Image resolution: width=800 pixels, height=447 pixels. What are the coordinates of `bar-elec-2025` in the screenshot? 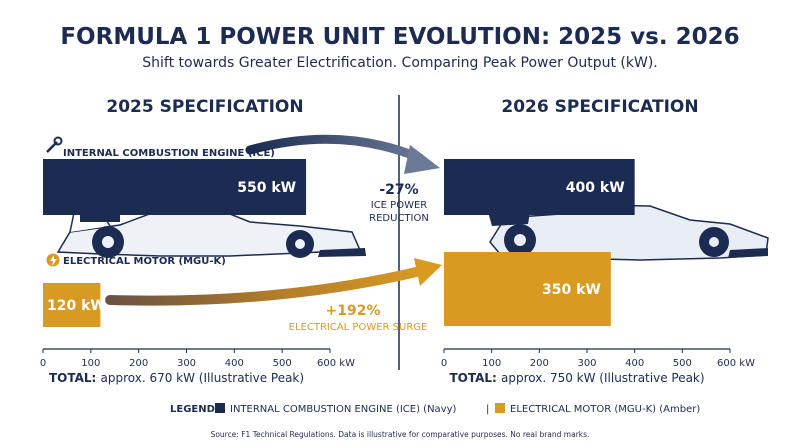 It's located at (72, 305).